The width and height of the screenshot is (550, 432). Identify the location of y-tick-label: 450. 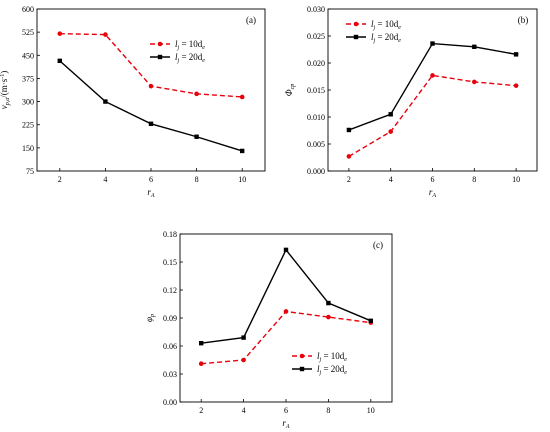
(28, 55).